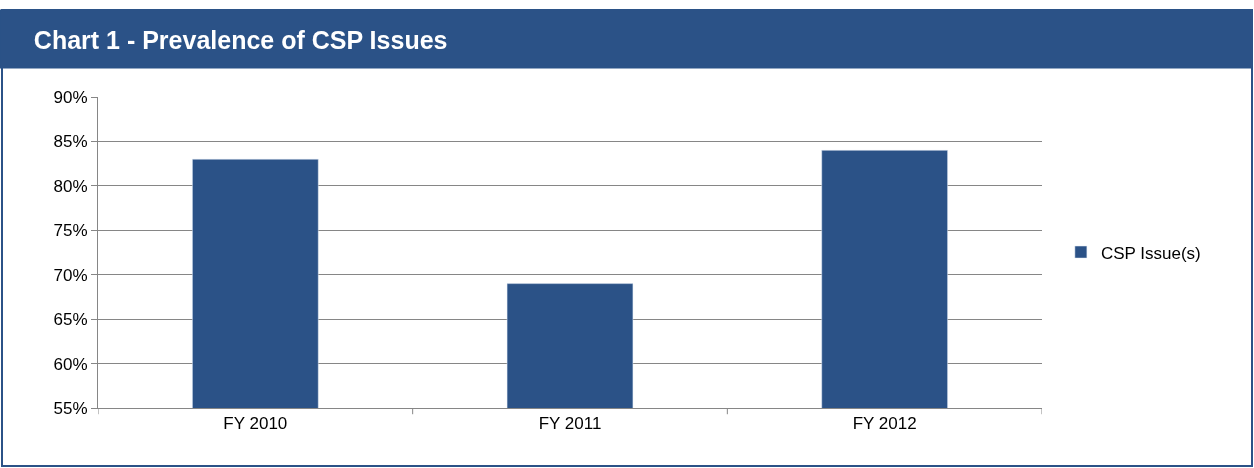 Image resolution: width=1254 pixels, height=468 pixels. What do you see at coordinates (240, 39) in the screenshot?
I see `chart-title: Chart 1 - Prevalence of CSP Issues` at bounding box center [240, 39].